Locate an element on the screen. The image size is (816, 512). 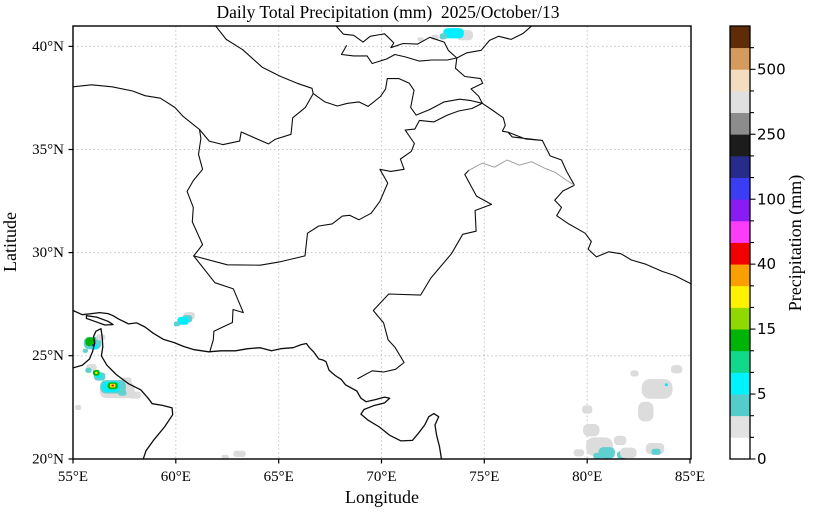
y-tick-label: 40°N is located at coordinates (48, 47).